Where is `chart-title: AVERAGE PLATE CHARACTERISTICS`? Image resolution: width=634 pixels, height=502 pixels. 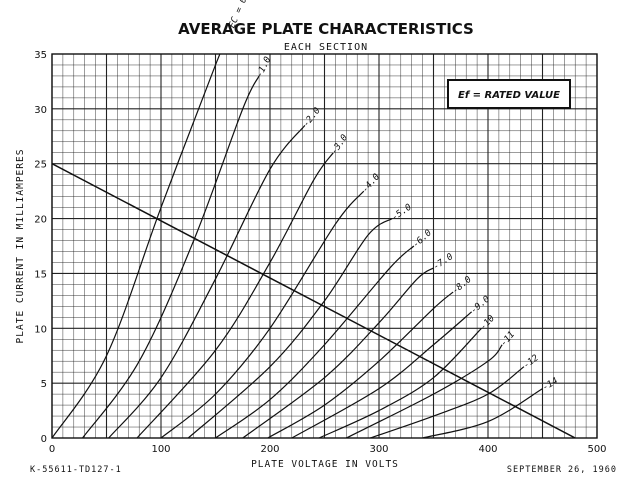
chart-title: AVERAGE PLATE CHARACTERISTICS is located at coordinates (326, 29).